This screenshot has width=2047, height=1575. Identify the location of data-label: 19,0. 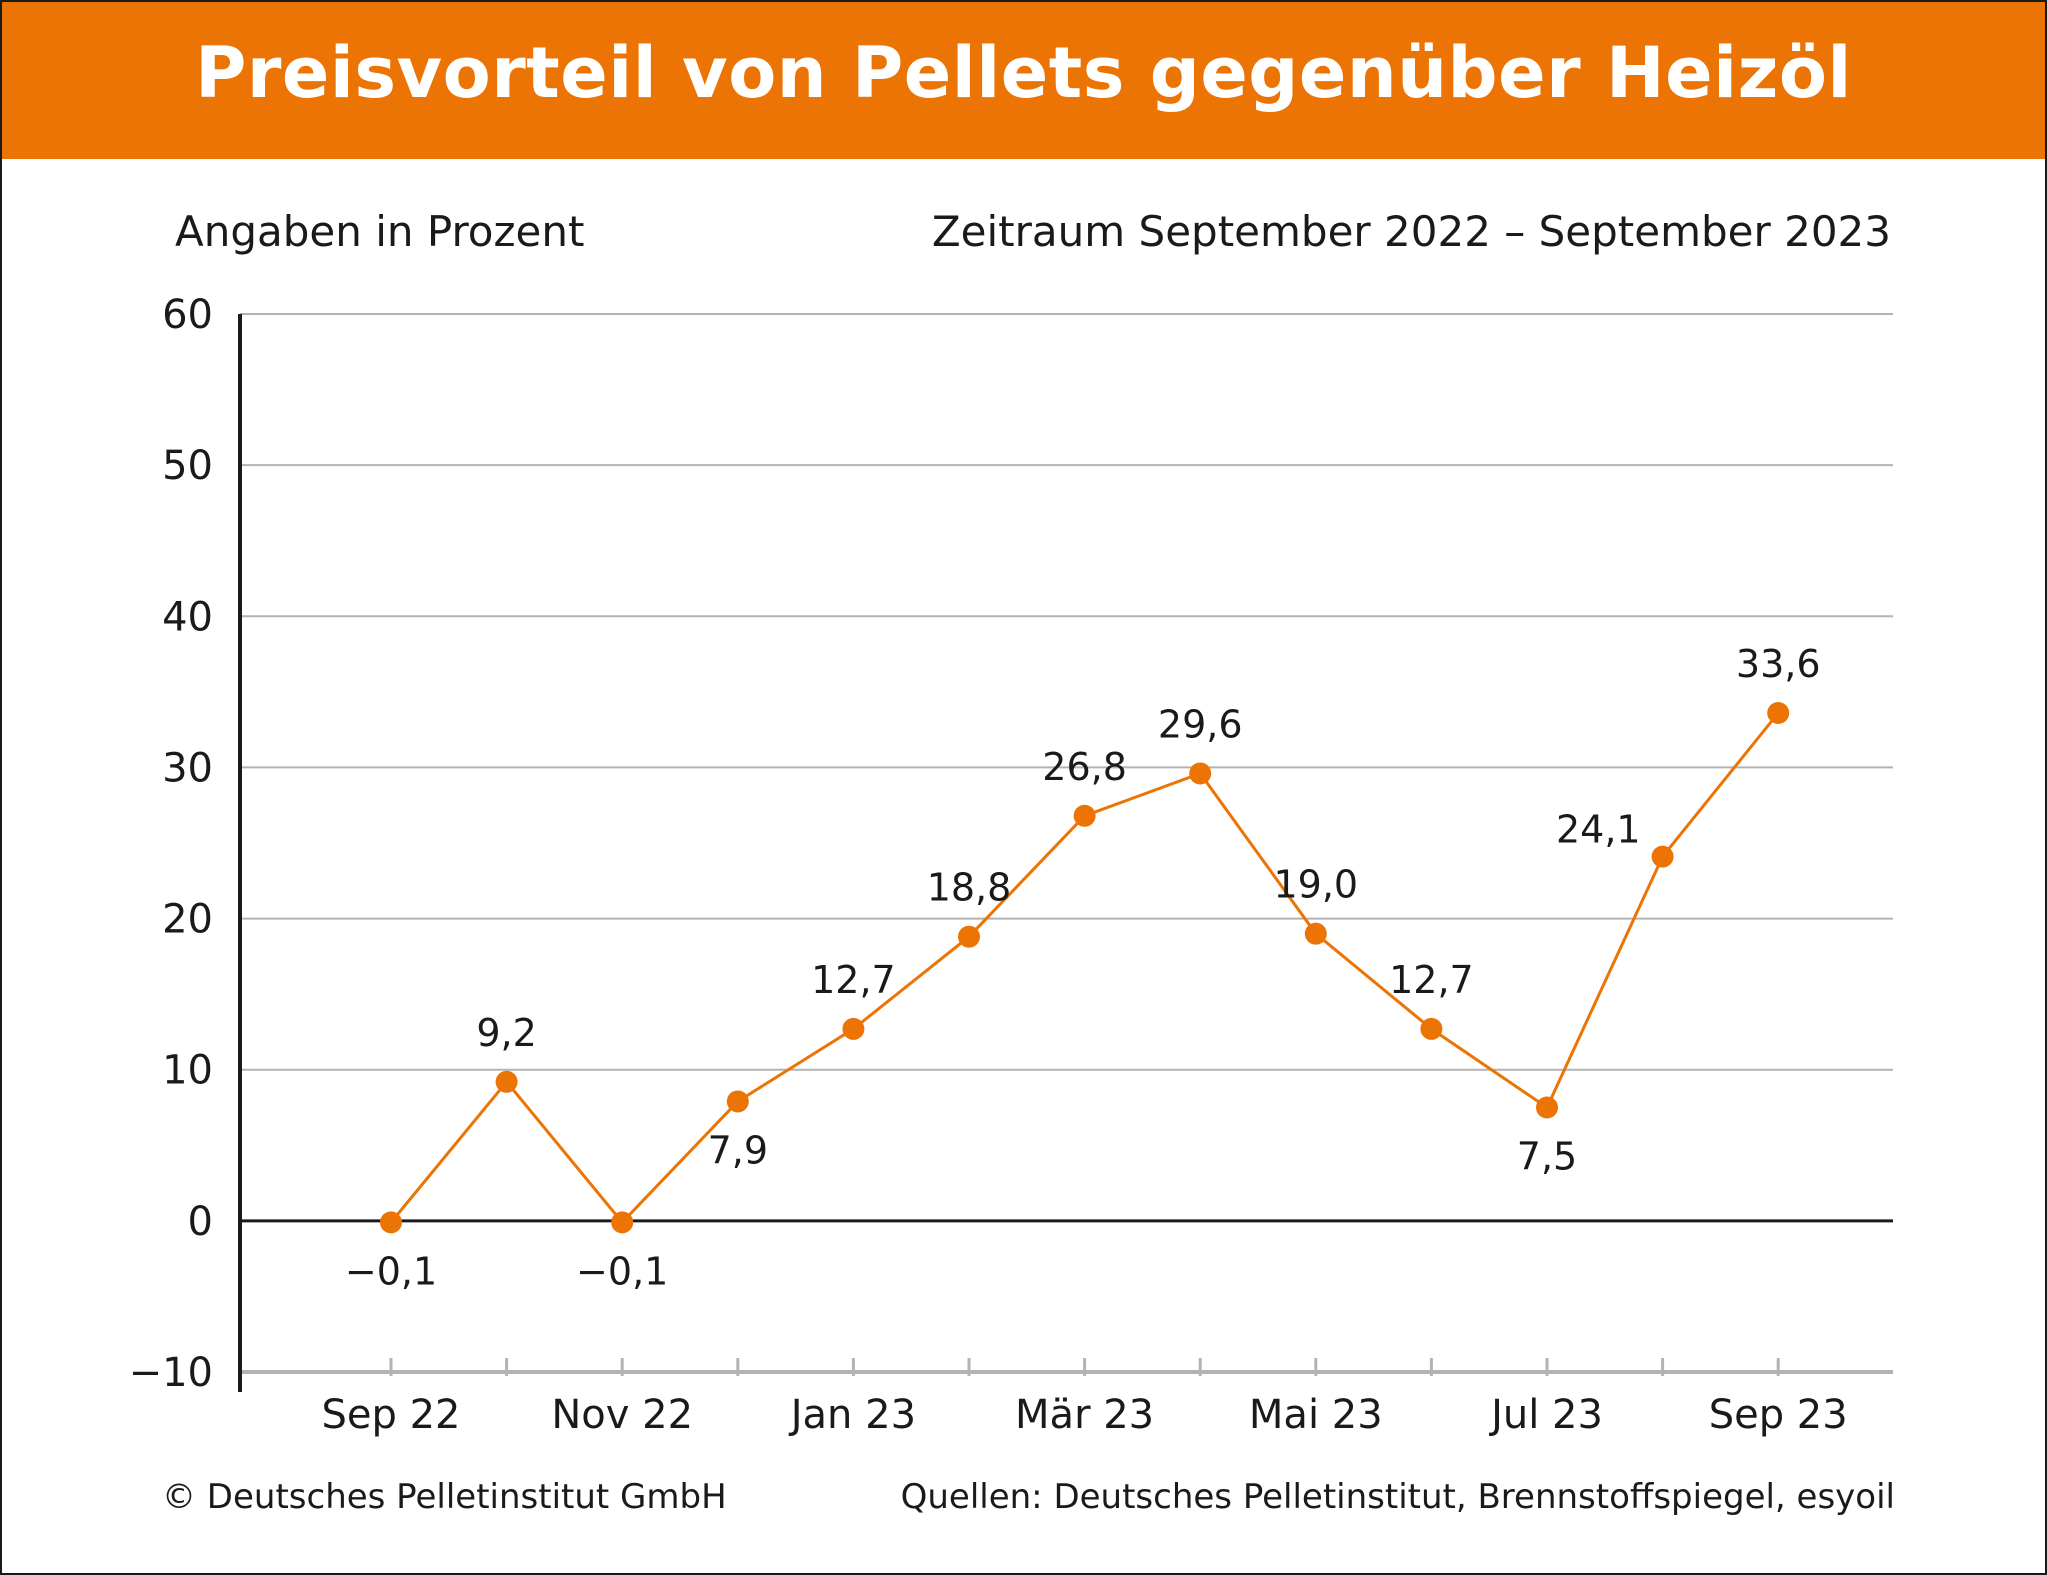
(1315, 885).